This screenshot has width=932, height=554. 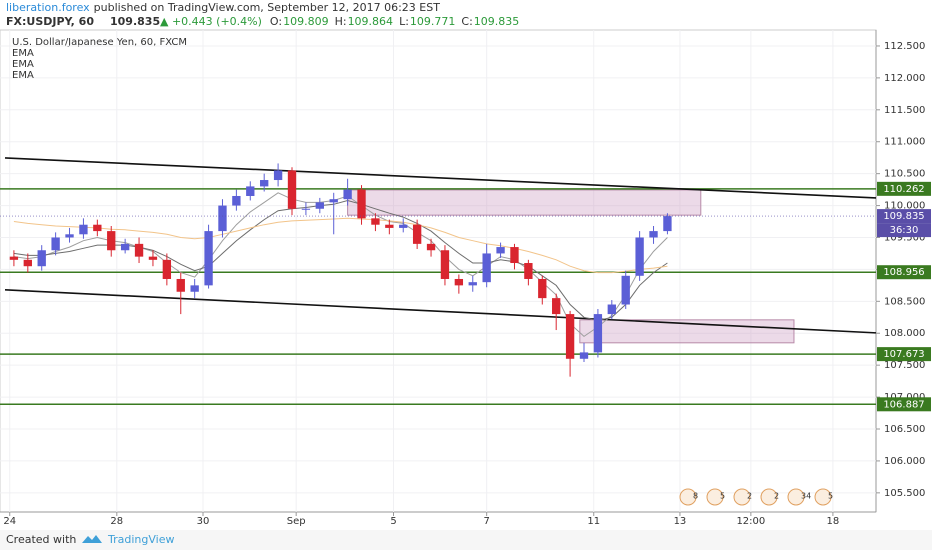 What do you see at coordinates (99, 42) in the screenshot?
I see `legend-title: U.S. Dollar/Japanese Yen, 60, FXCM` at bounding box center [99, 42].